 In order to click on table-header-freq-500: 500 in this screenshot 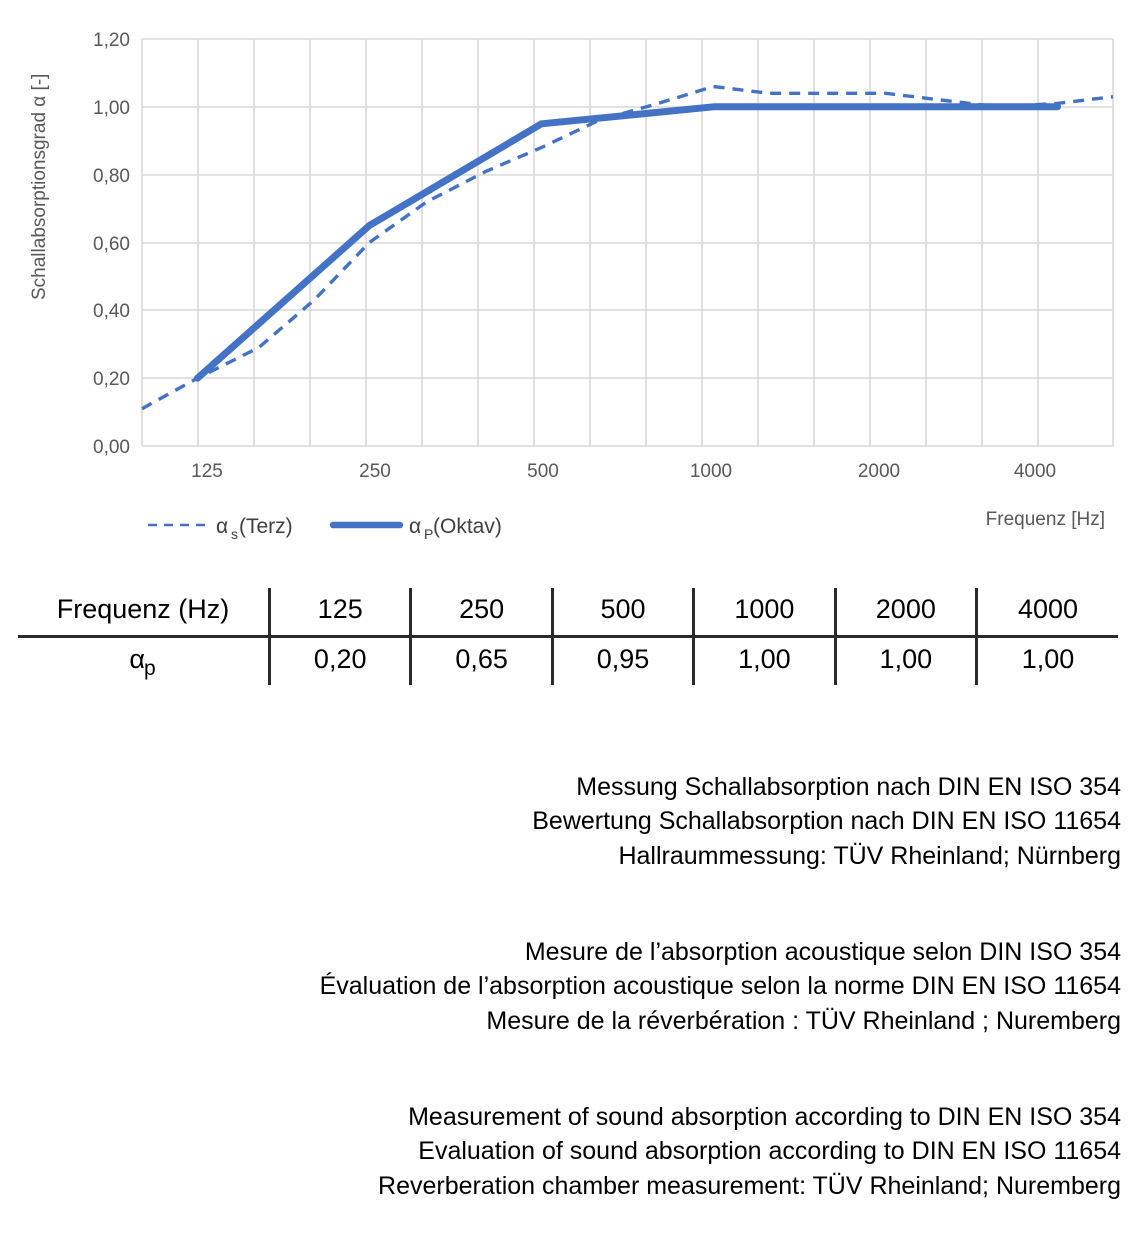, I will do `click(624, 613)`.